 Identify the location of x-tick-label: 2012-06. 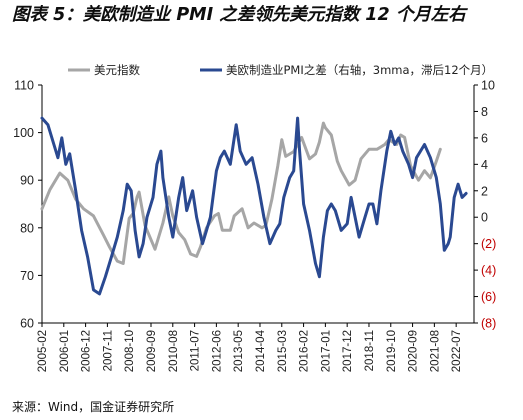
(217, 351).